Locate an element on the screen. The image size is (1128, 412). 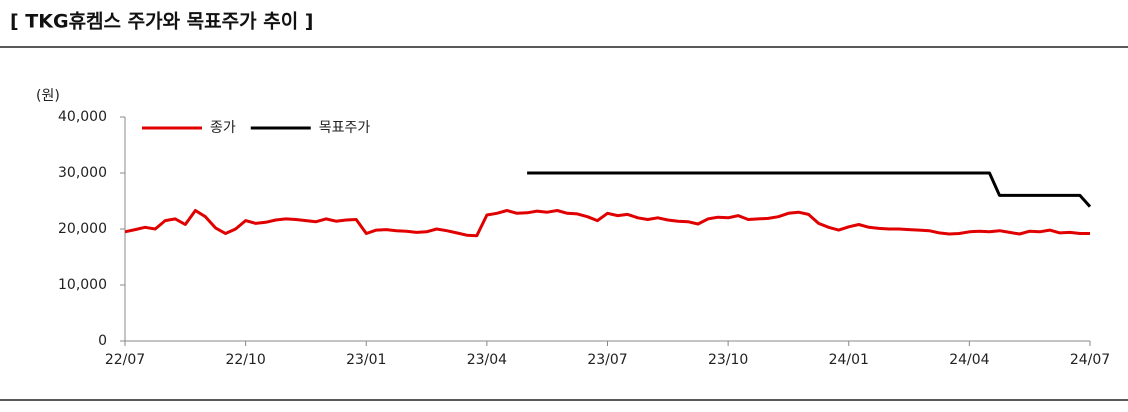
y-tick-label: 20,000 is located at coordinates (82, 229).